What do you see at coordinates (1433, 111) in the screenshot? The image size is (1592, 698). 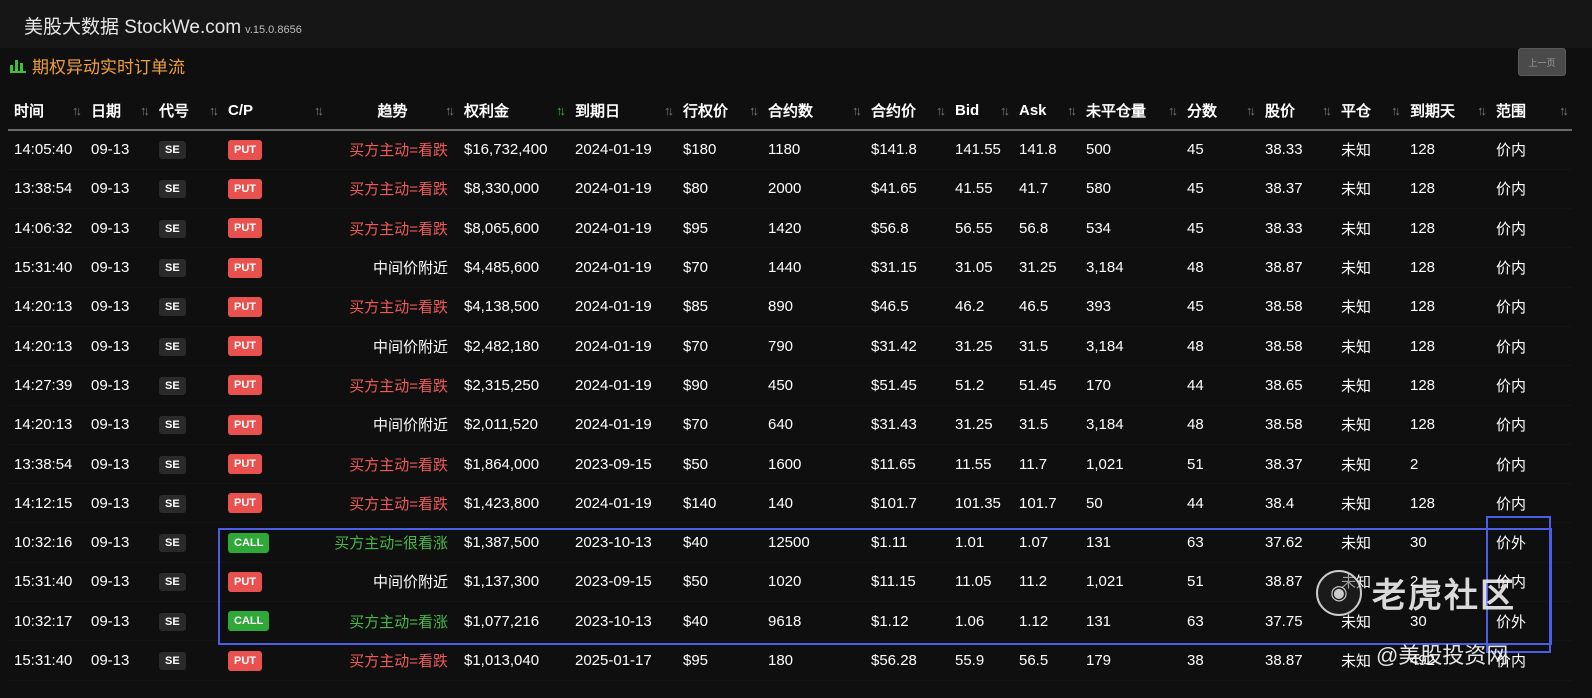 I see `column-header-label: 到期天` at bounding box center [1433, 111].